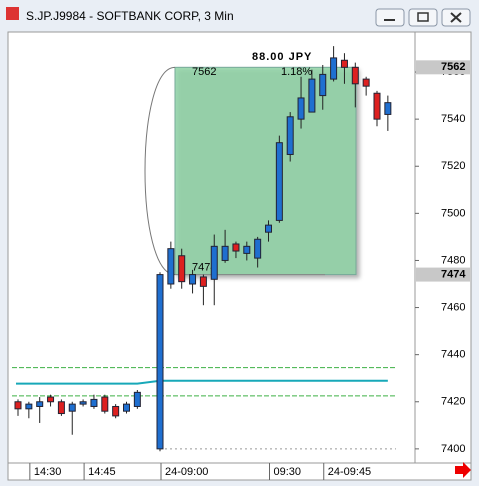  What do you see at coordinates (453, 355) in the screenshot?
I see `y-tick-label: 7440` at bounding box center [453, 355].